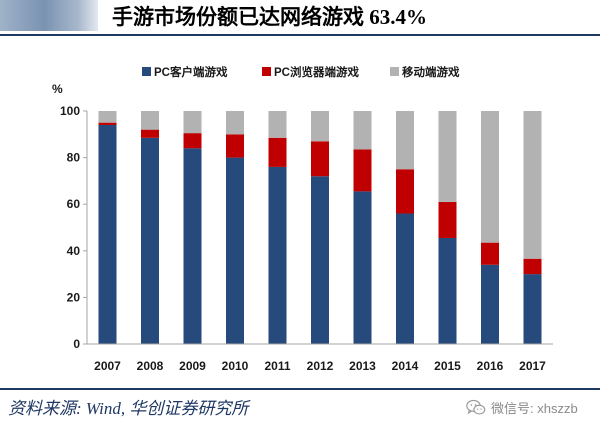 This screenshot has height=428, width=600. Describe the element at coordinates (362, 366) in the screenshot. I see `x-tick-label: 2013` at that location.